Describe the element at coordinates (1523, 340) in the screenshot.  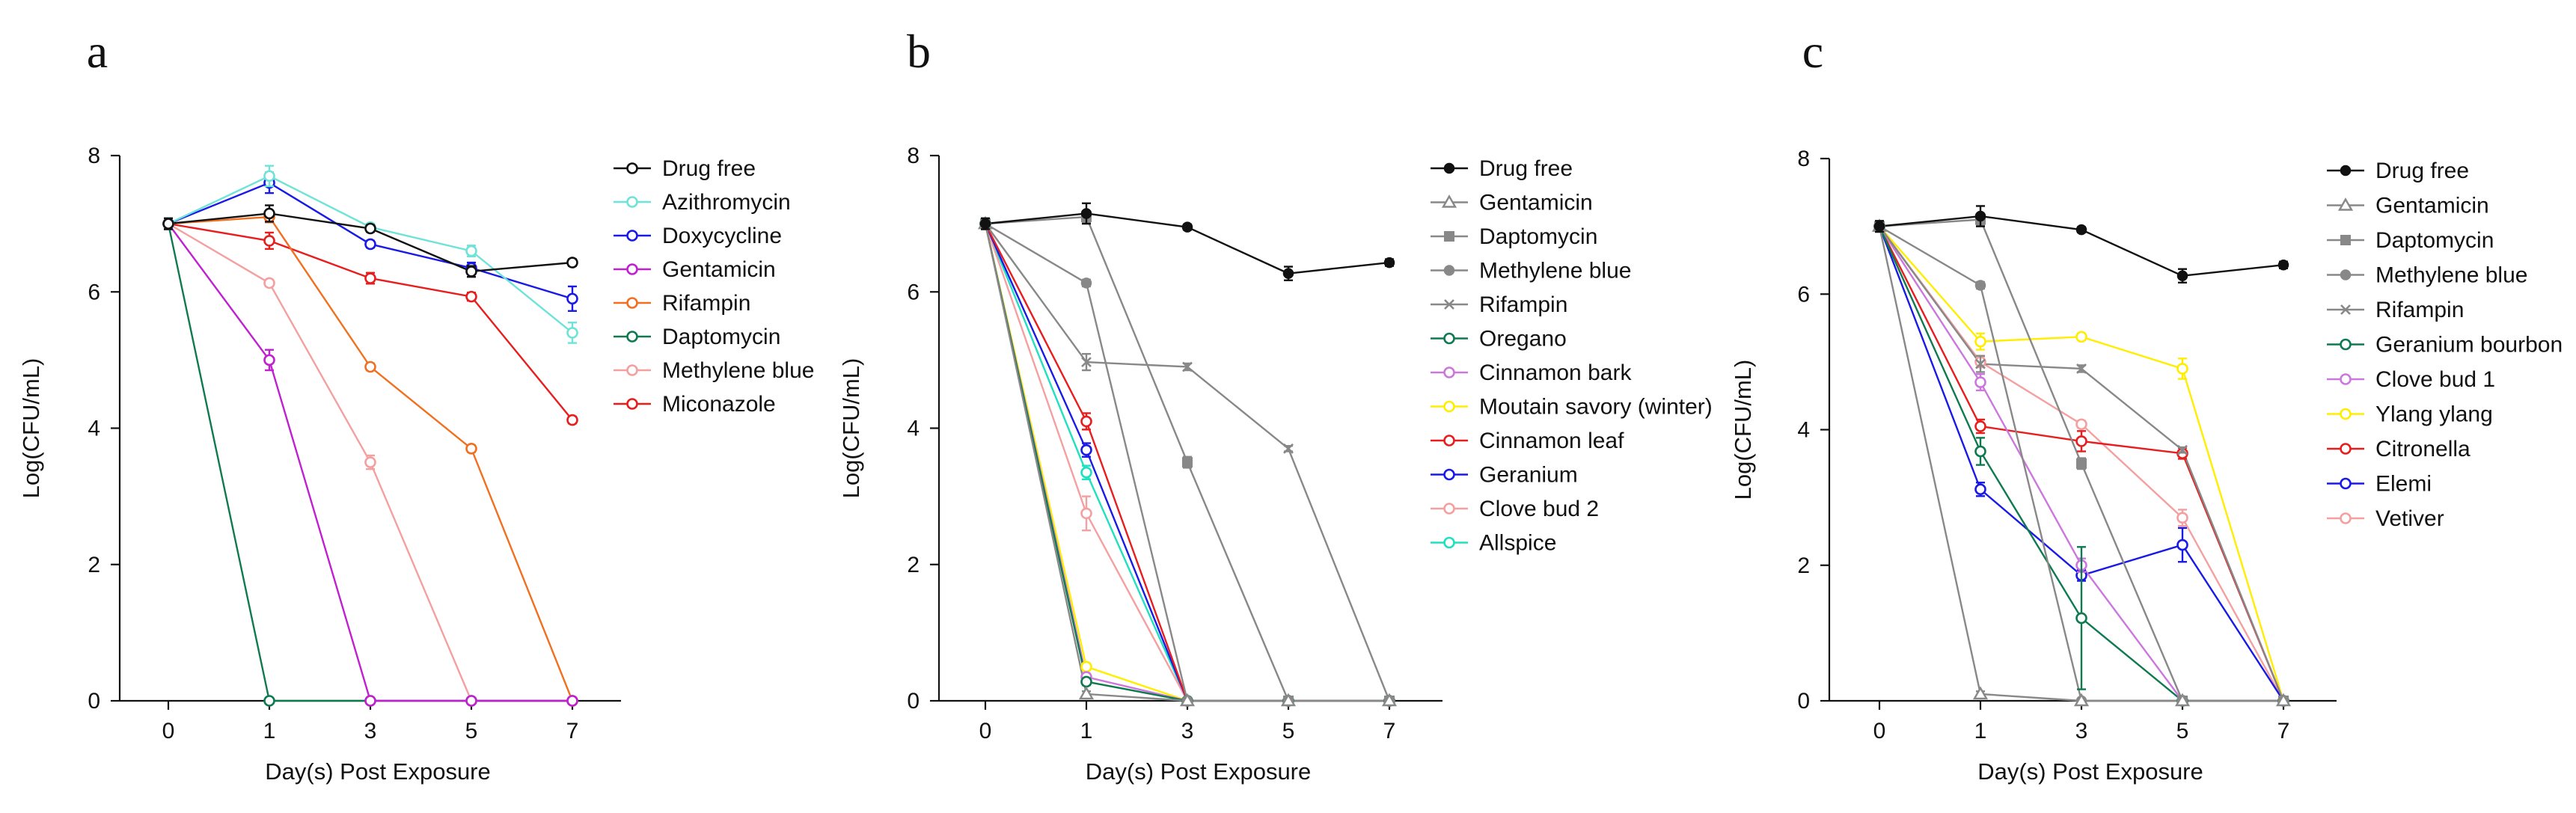
I see `legend-label: Oregano` at that location.